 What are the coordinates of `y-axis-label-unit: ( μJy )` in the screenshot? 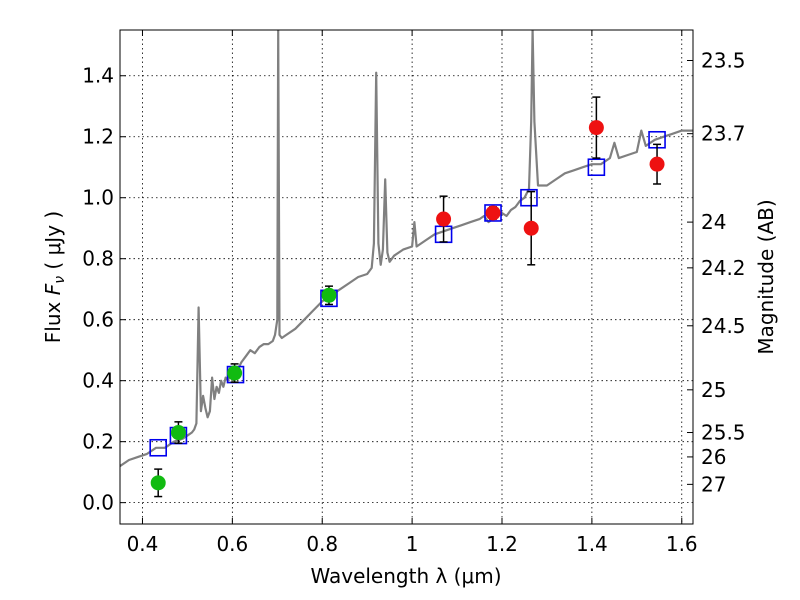 It's located at (53, 243).